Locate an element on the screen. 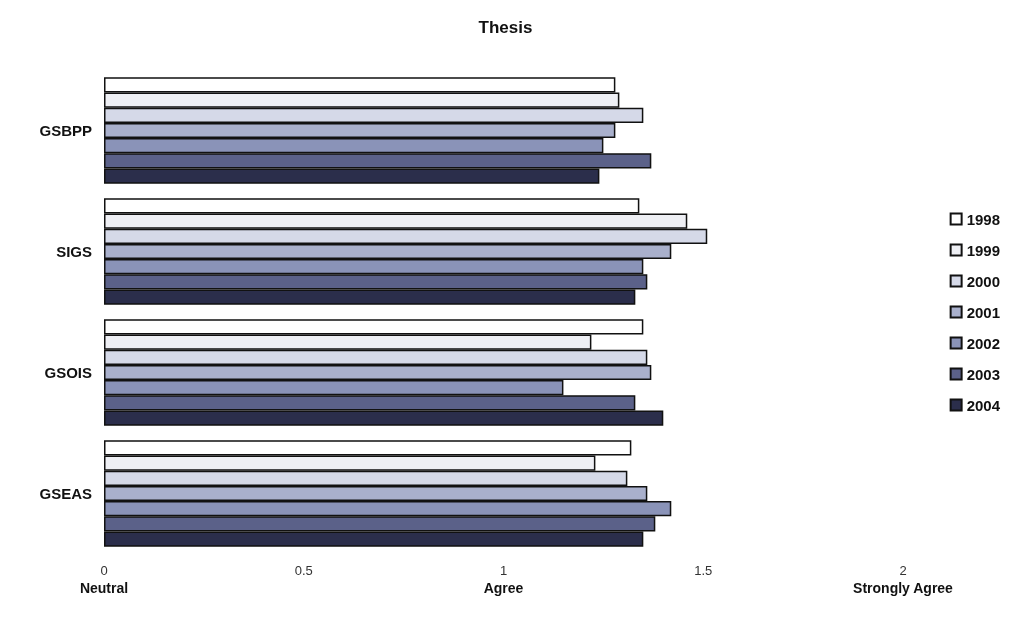 The width and height of the screenshot is (1011, 624). legend-label: 1999 is located at coordinates (983, 250).